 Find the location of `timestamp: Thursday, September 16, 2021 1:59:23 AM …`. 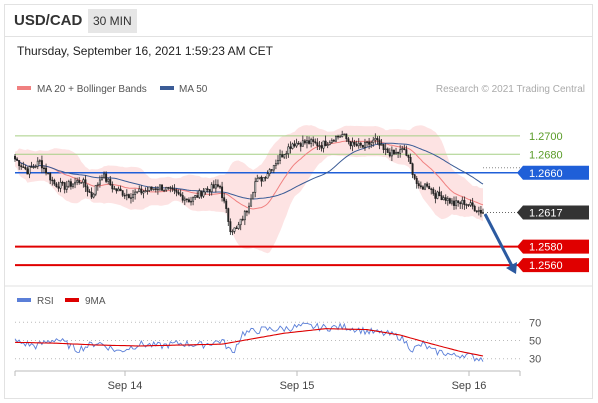

timestamp: Thursday, September 16, 2021 1:59:23 AM … is located at coordinates (145, 51).